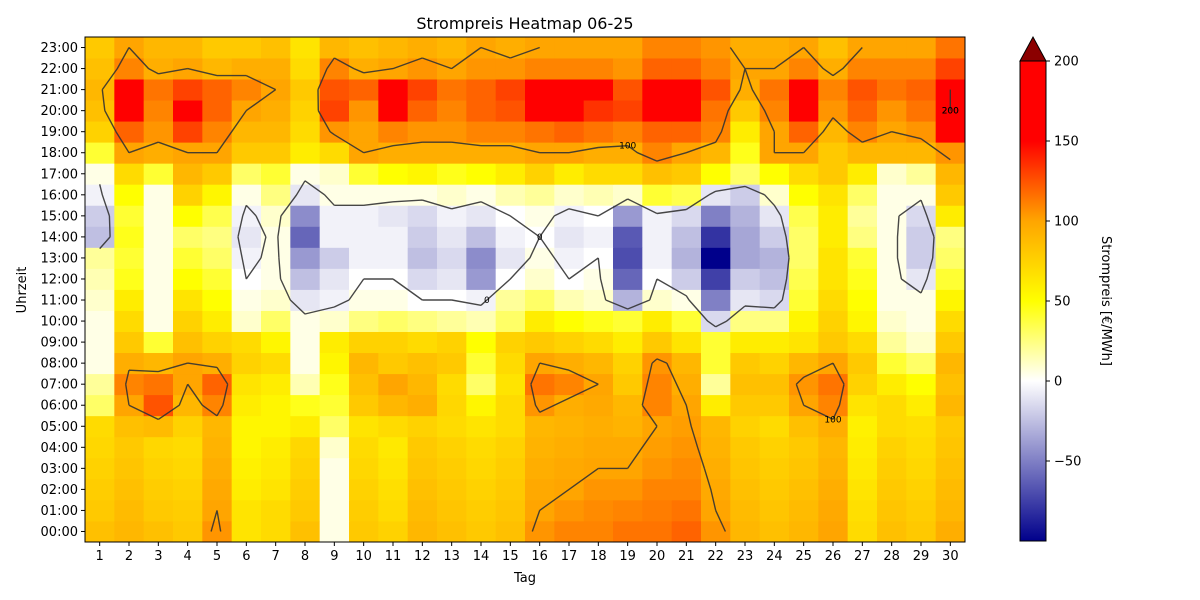  I want to click on colorbar-tick-label: 200, so click(1066, 62).